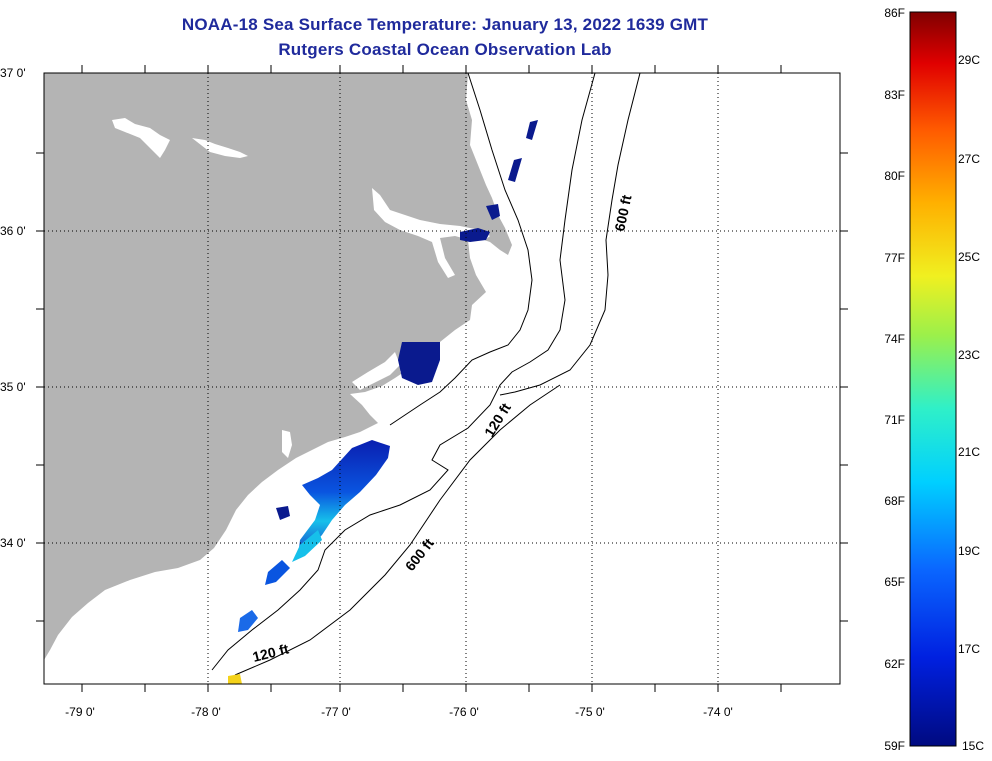 The height and width of the screenshot is (761, 992). What do you see at coordinates (570, 234) in the screenshot?
I see `shelf-line-600ft-north` at bounding box center [570, 234].